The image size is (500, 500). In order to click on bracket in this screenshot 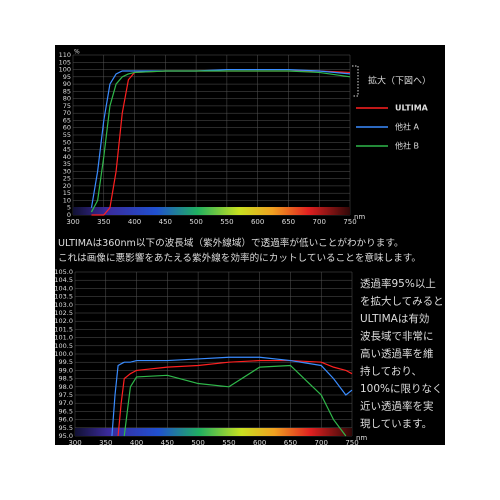, I will do `click(355, 81)`.